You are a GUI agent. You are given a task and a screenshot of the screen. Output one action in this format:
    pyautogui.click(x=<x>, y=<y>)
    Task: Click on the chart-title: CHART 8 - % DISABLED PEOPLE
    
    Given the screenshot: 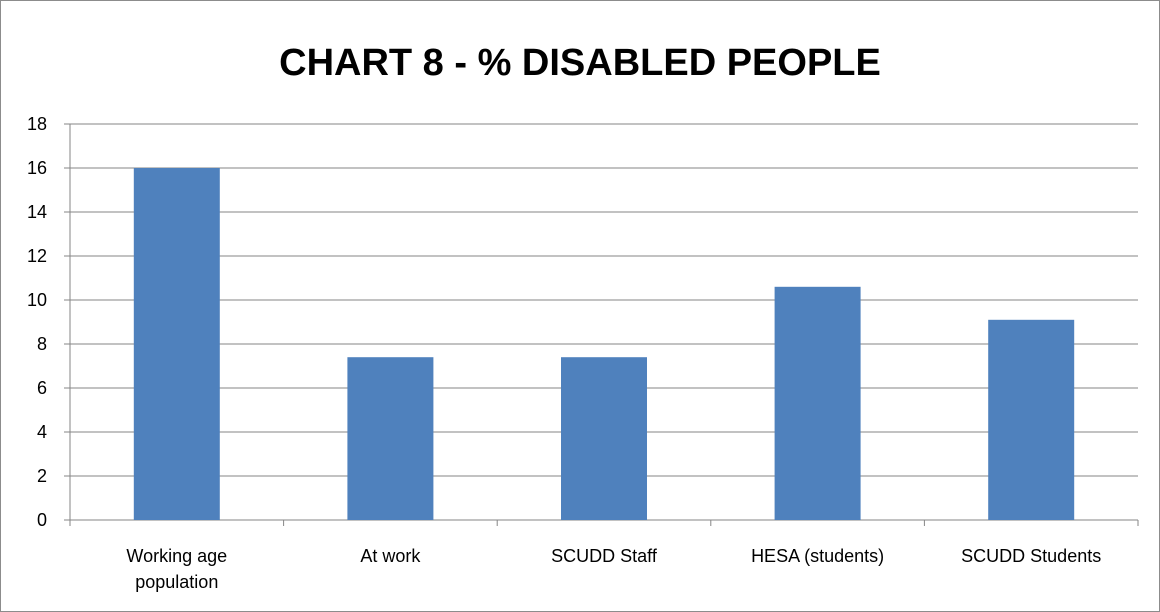 What is the action you would take?
    pyautogui.click(x=580, y=63)
    